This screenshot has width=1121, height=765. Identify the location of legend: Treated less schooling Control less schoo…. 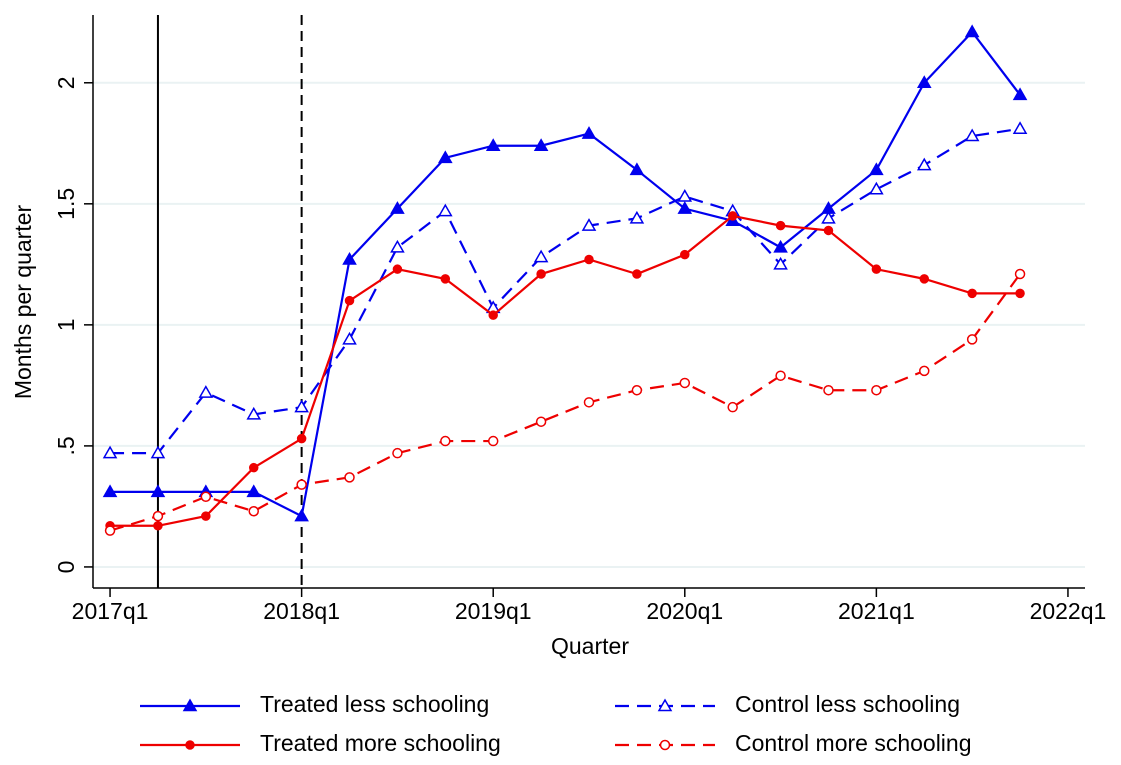
(556, 723).